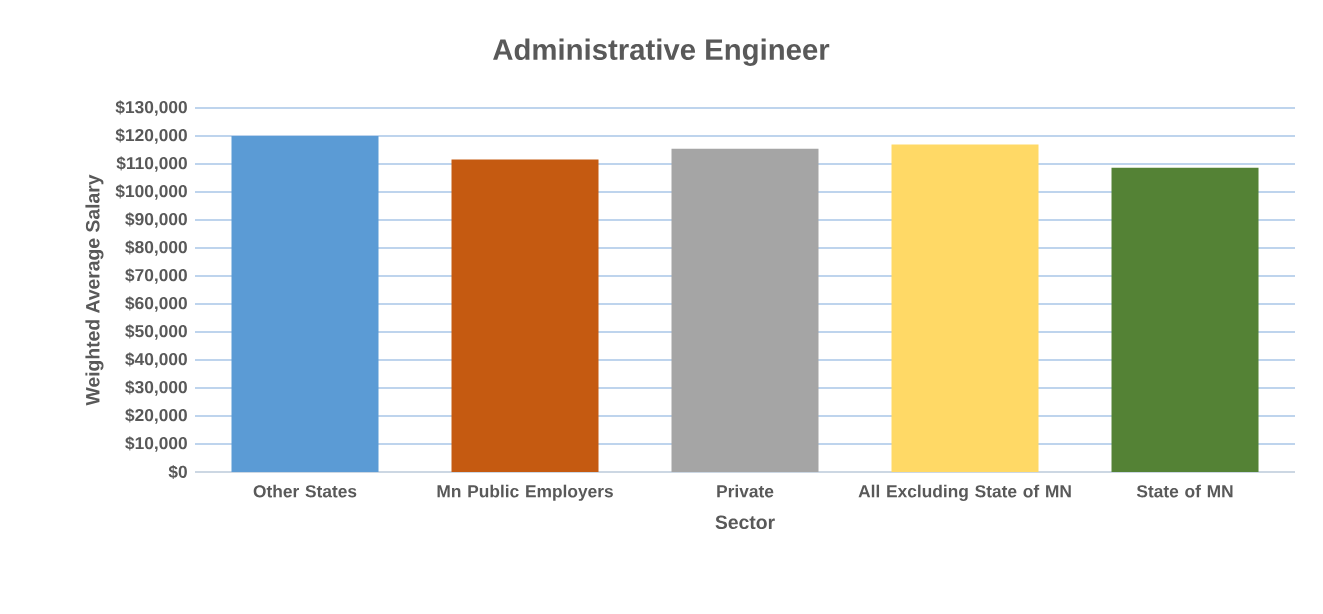 The width and height of the screenshot is (1323, 614). What do you see at coordinates (156, 416) in the screenshot?
I see `y-tick-label: $20,000` at bounding box center [156, 416].